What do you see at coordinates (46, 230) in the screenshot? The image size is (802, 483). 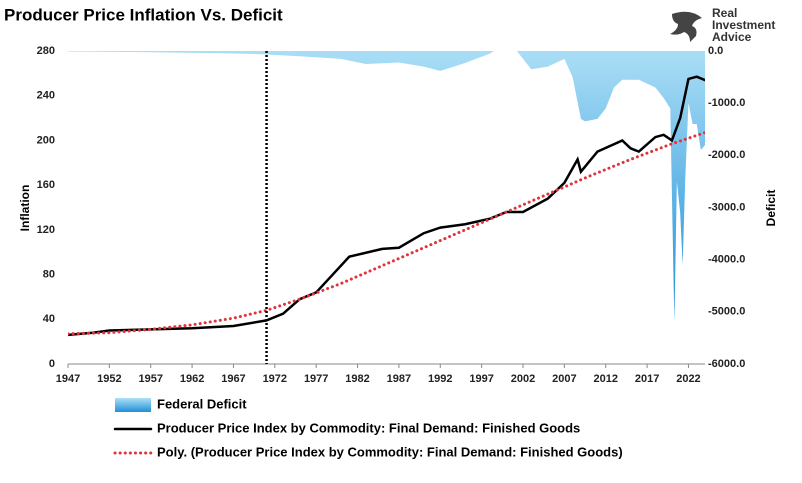 I see `y-tick-label: 120` at bounding box center [46, 230].